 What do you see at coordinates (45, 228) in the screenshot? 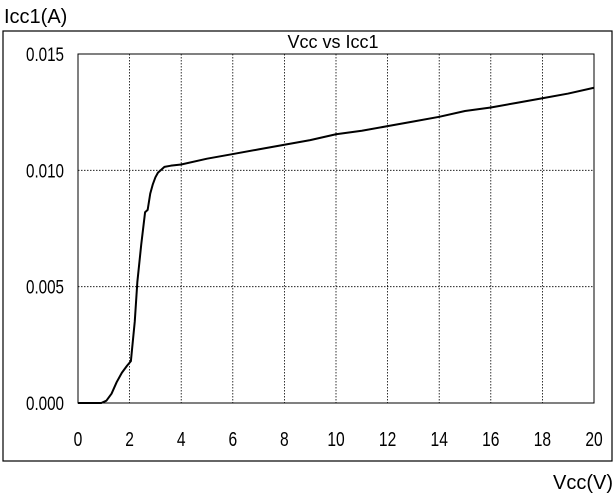
I see `y-tick-labels: 0.000 0.005 0.010 0.015` at bounding box center [45, 228].